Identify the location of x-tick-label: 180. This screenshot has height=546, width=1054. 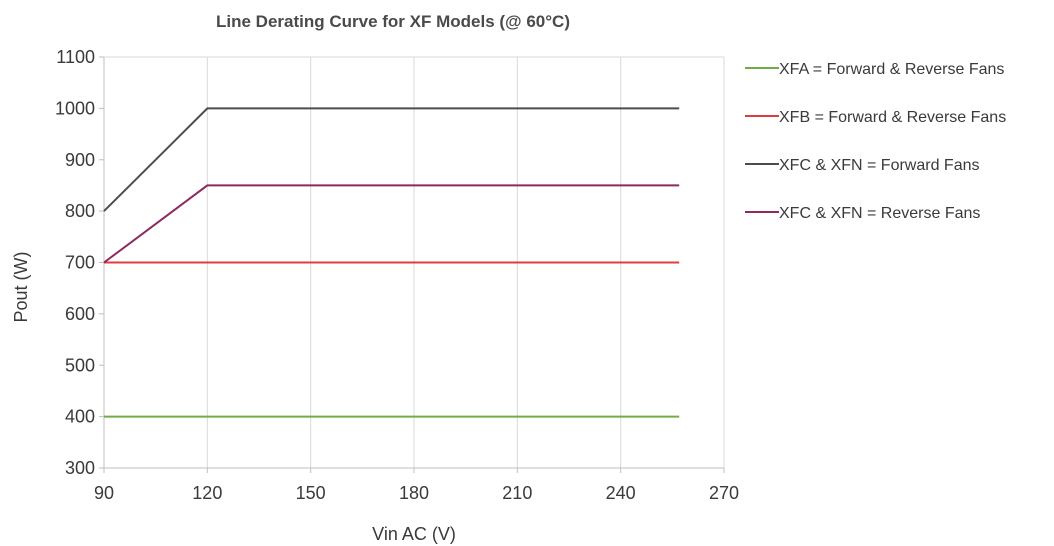
(414, 493).